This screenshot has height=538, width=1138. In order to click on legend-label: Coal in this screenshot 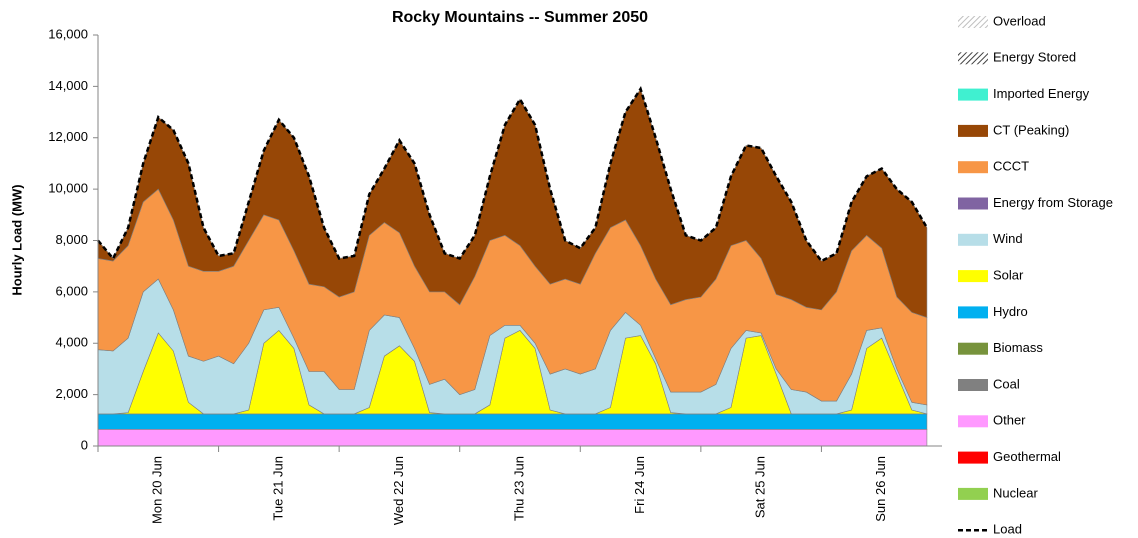, I will do `click(1006, 383)`.